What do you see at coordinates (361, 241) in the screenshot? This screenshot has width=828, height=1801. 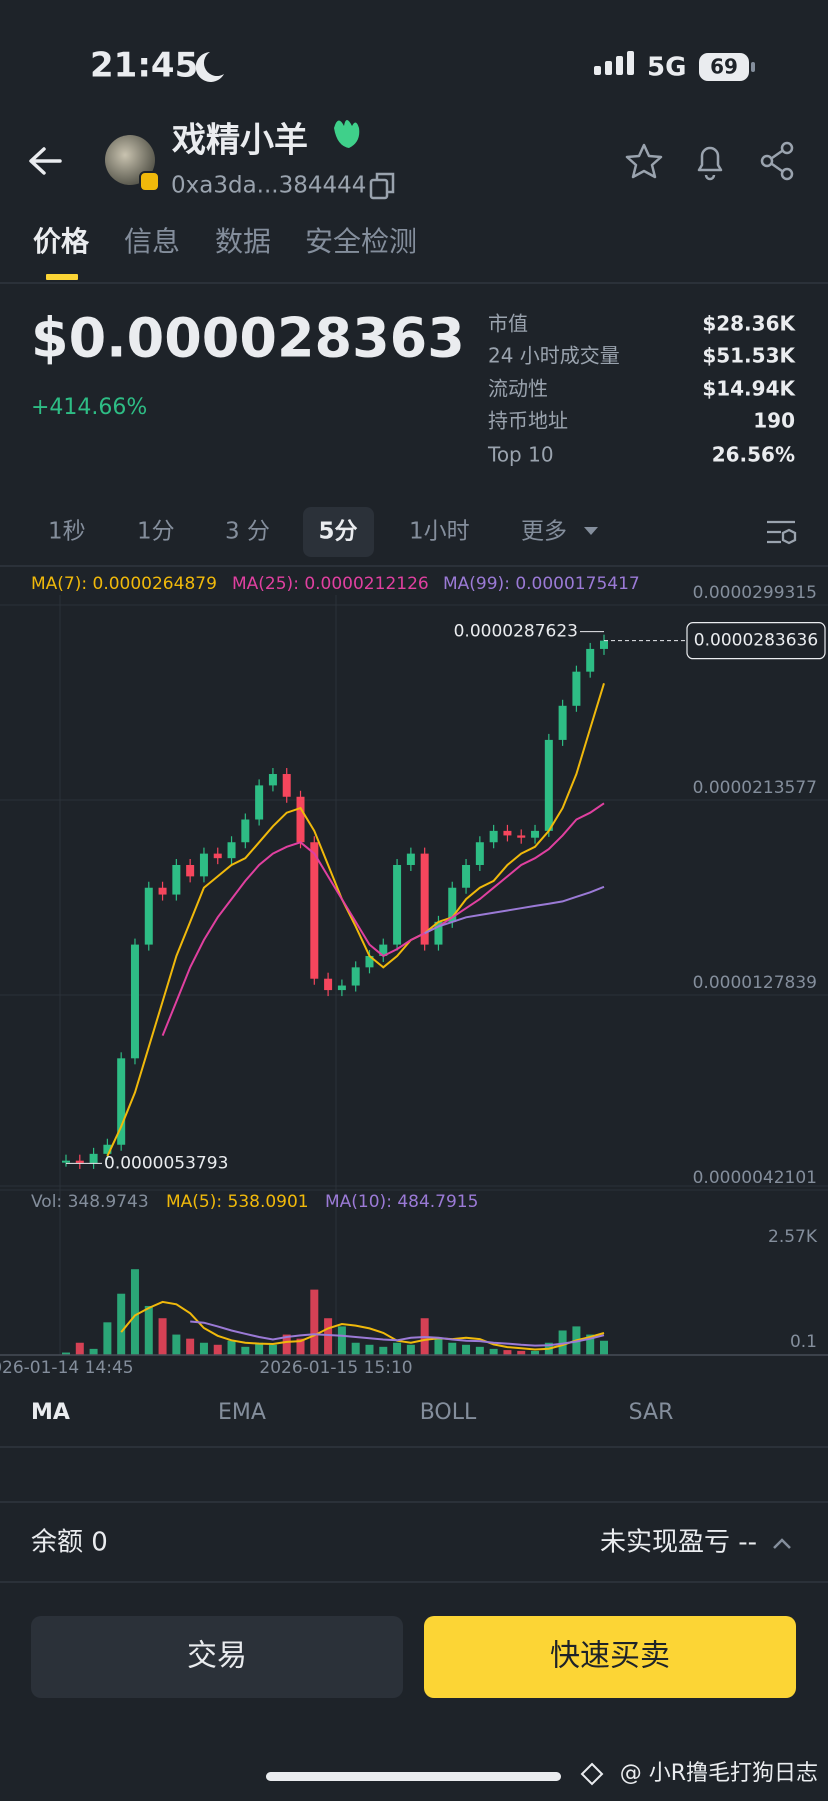 I see `tab: 安全检测` at bounding box center [361, 241].